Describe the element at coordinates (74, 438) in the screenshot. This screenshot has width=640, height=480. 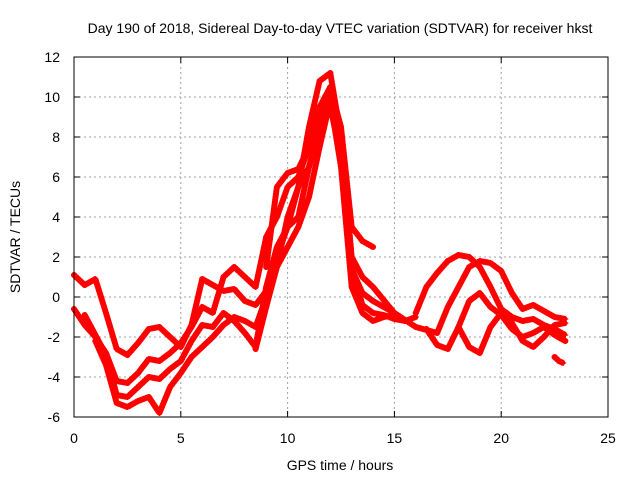
I see `x-tick-label: 0` at that location.